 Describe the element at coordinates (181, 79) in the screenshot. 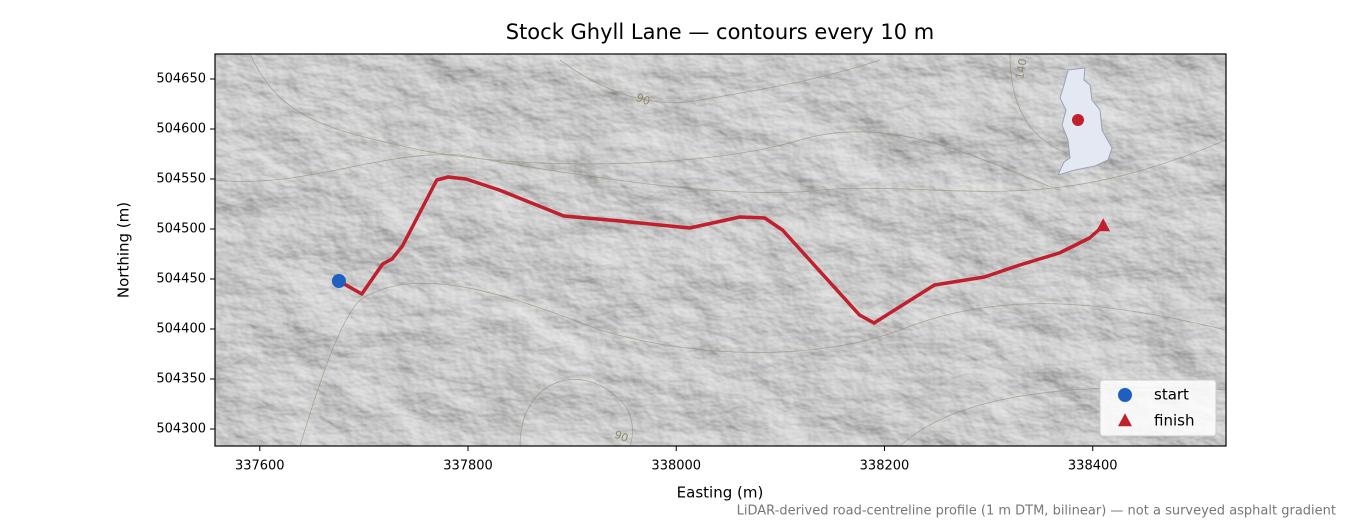

I see `y-tick-label: 504650` at that location.